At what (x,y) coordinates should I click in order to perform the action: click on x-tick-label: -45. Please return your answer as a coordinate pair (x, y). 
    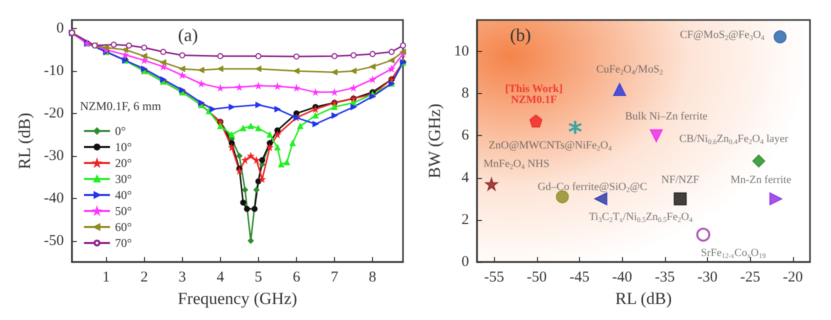
    Looking at the image, I should click on (579, 278).